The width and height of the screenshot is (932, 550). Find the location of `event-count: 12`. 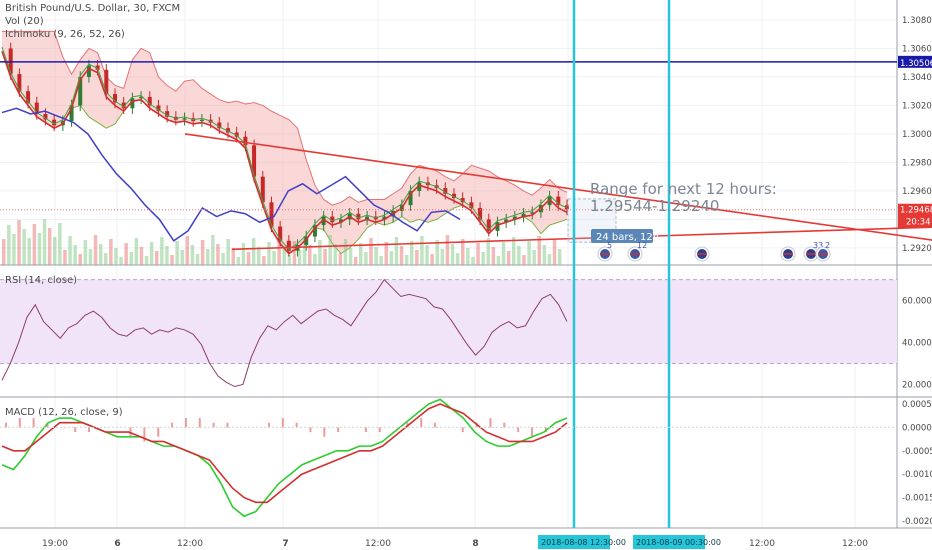

event-count: 12 is located at coordinates (642, 245).